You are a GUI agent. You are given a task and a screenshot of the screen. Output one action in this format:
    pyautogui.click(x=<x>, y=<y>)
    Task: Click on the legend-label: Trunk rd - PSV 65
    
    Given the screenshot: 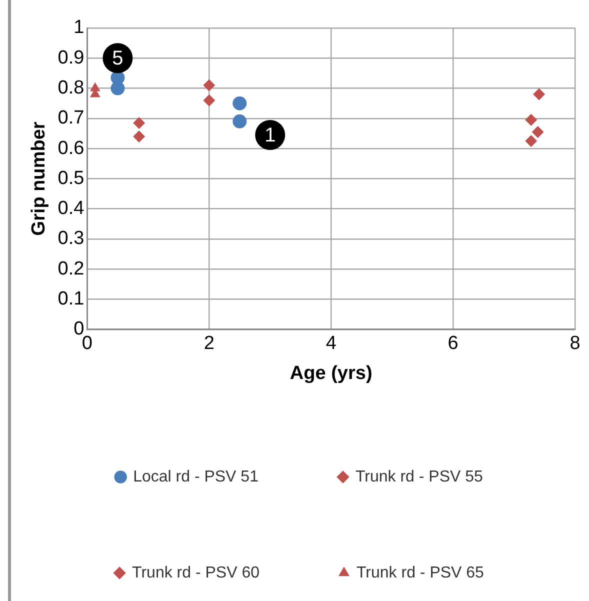 What is the action you would take?
    pyautogui.click(x=420, y=573)
    